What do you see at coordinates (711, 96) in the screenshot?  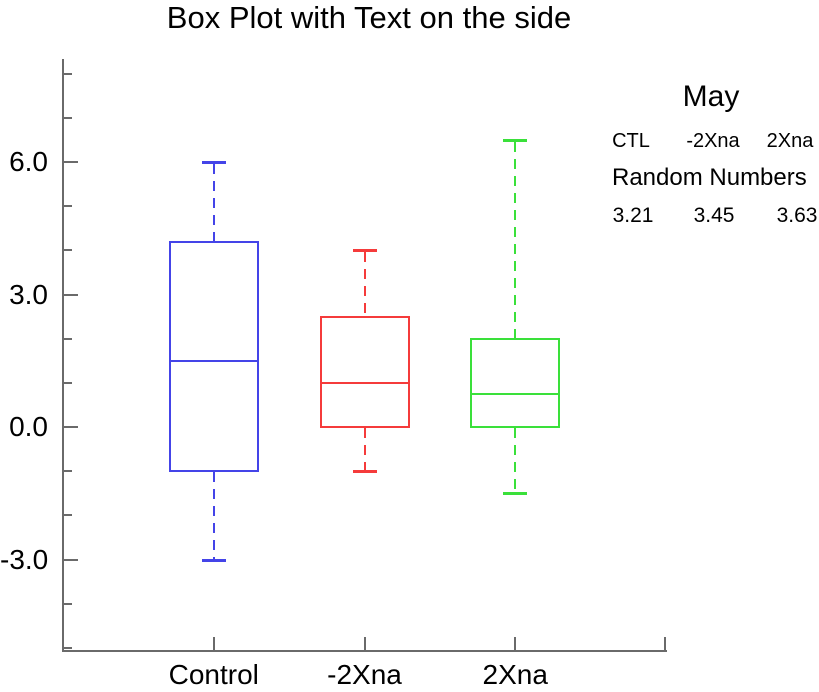 I see `side-heading: May` at bounding box center [711, 96].